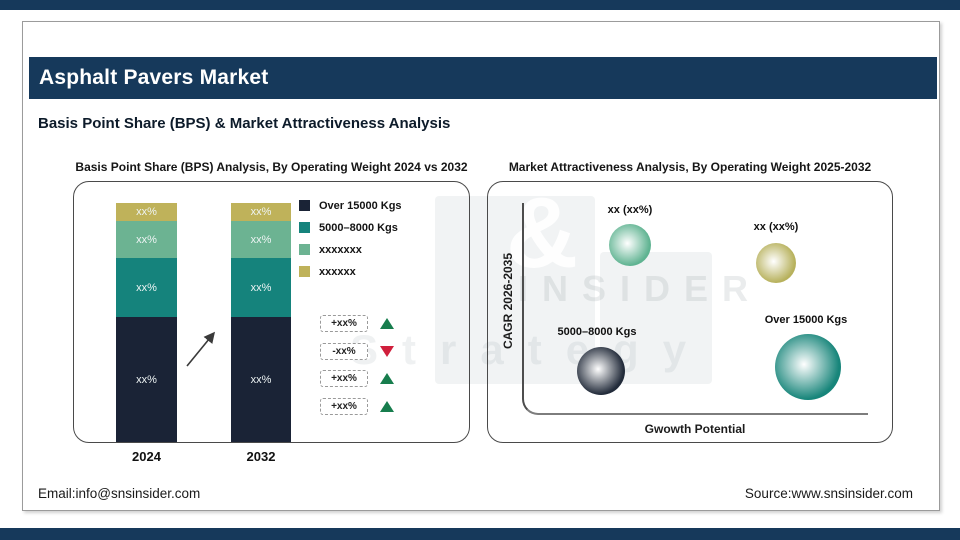 This screenshot has height=540, width=960. Describe the element at coordinates (808, 367) in the screenshot. I see `bubble-teal` at that location.